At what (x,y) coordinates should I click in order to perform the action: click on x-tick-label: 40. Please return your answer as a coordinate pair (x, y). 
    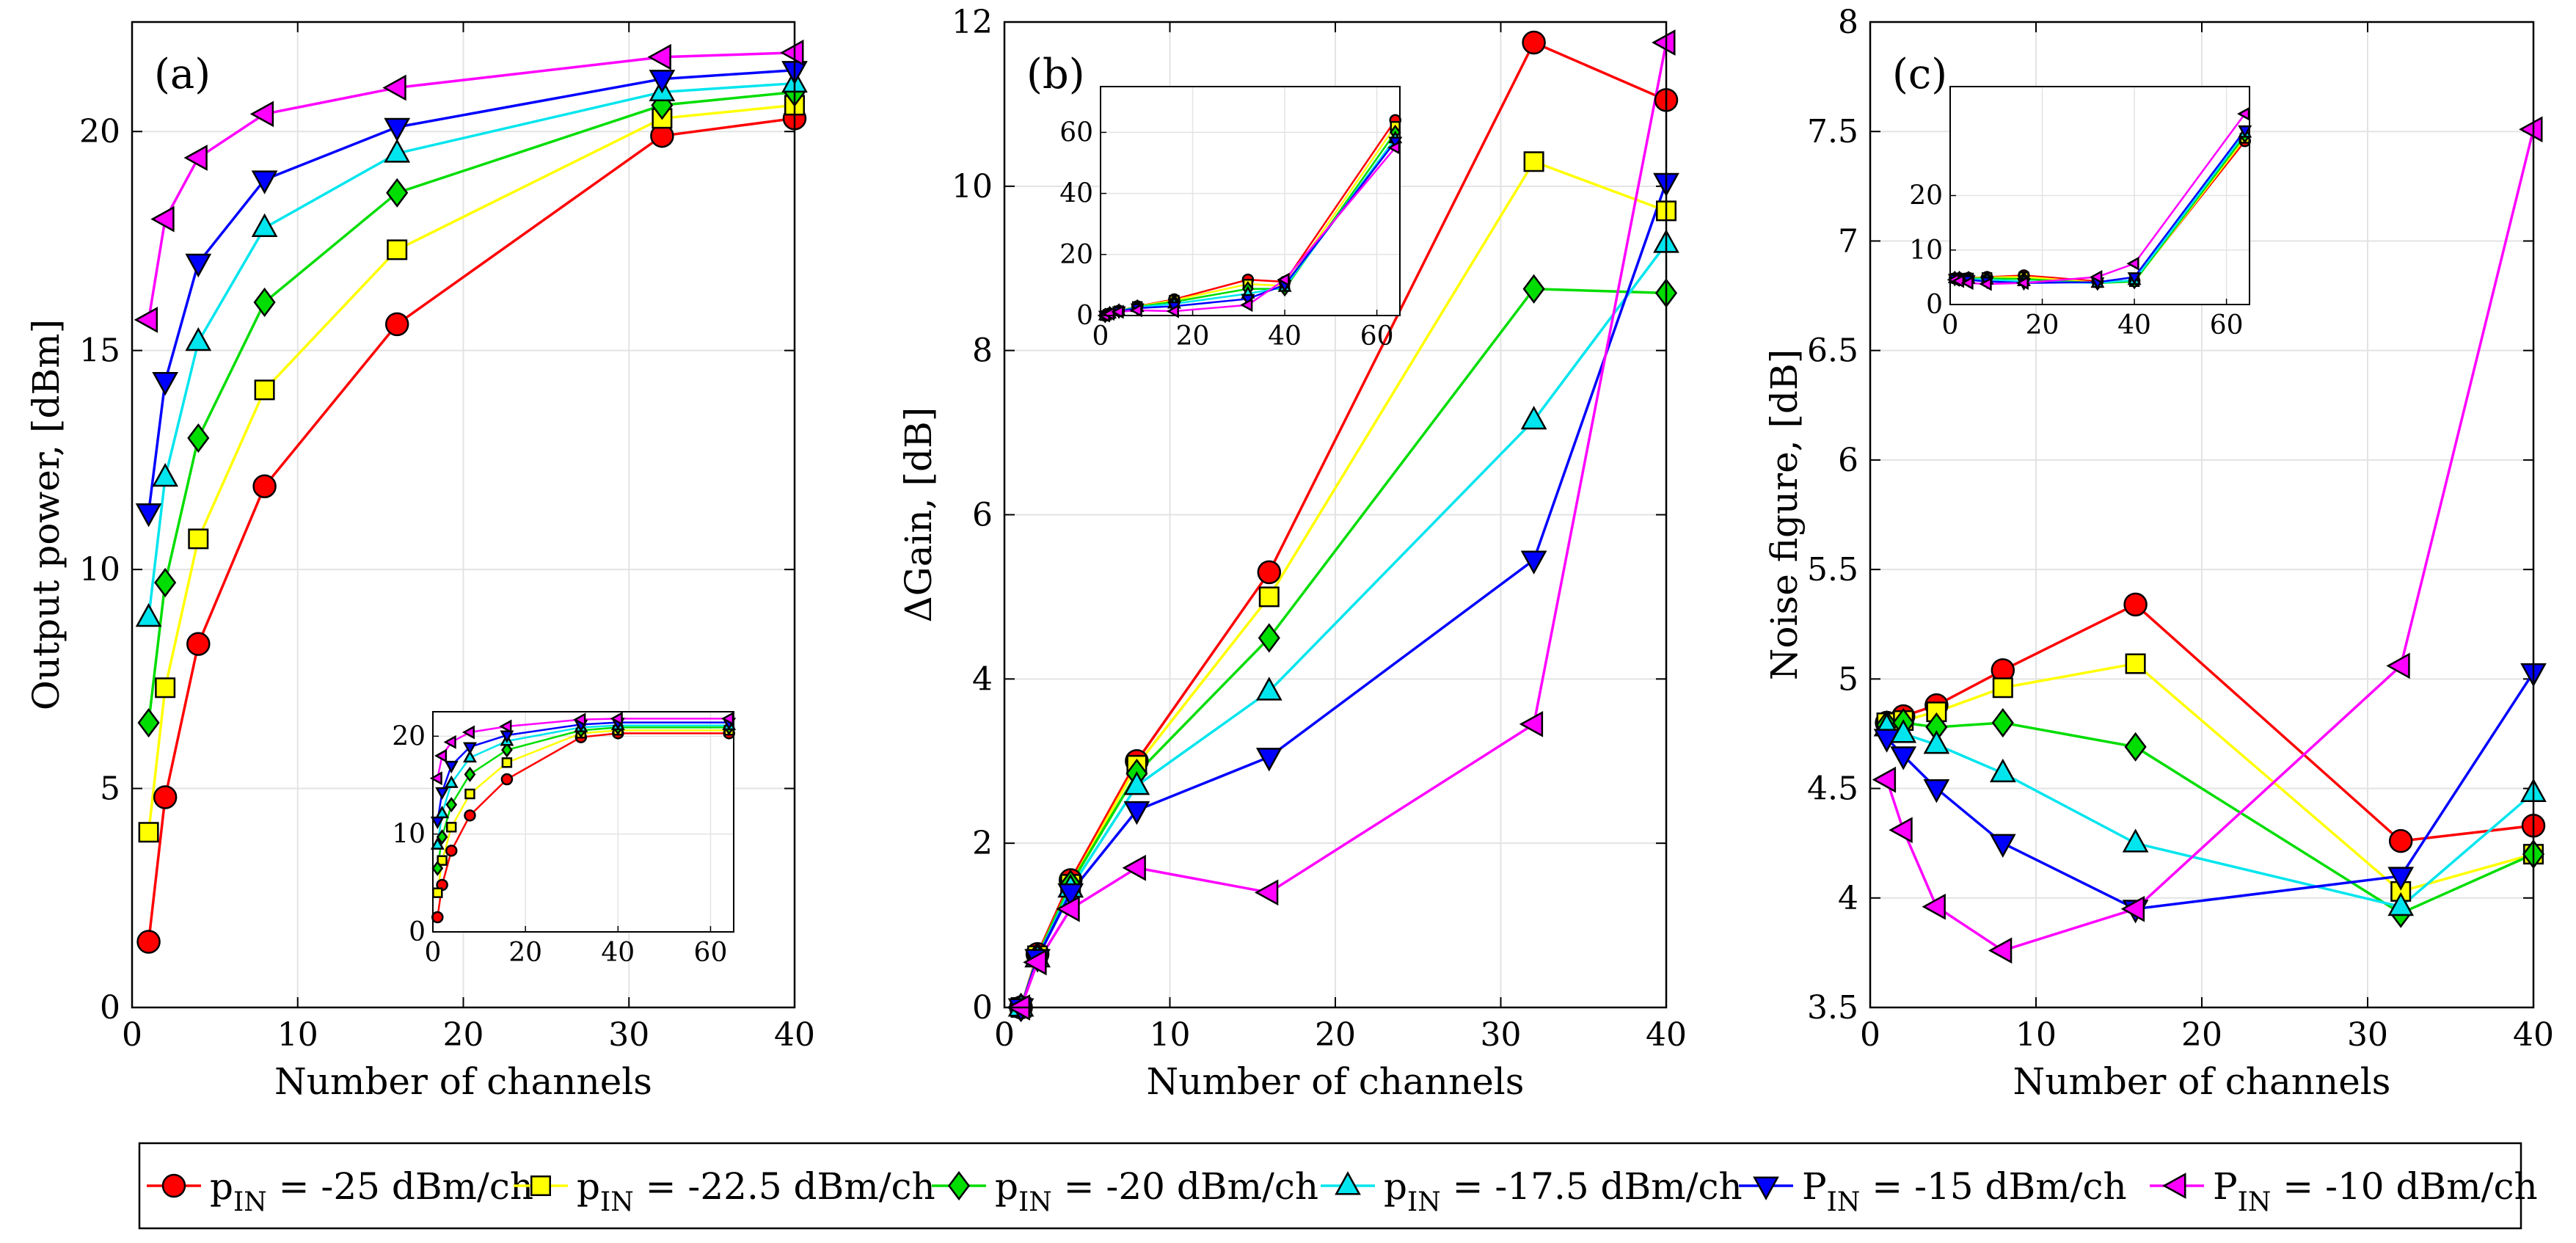
    Looking at the image, I should click on (2533, 1035).